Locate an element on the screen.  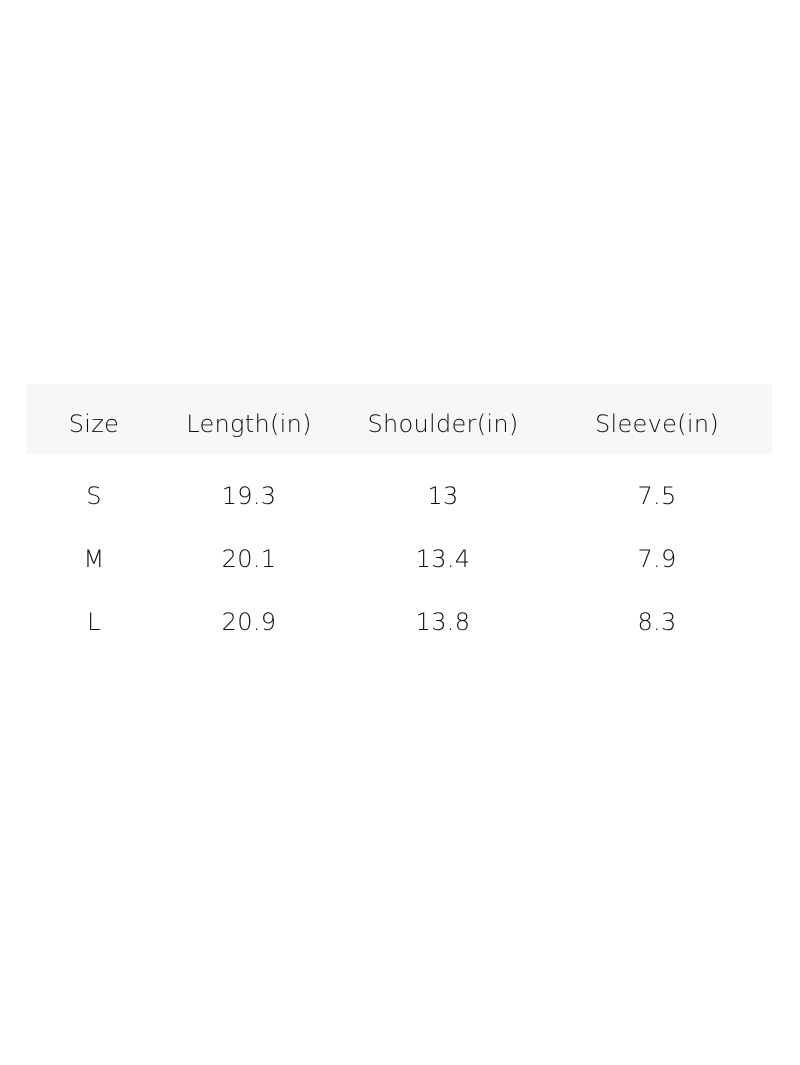
cell-size: M is located at coordinates (94, 559).